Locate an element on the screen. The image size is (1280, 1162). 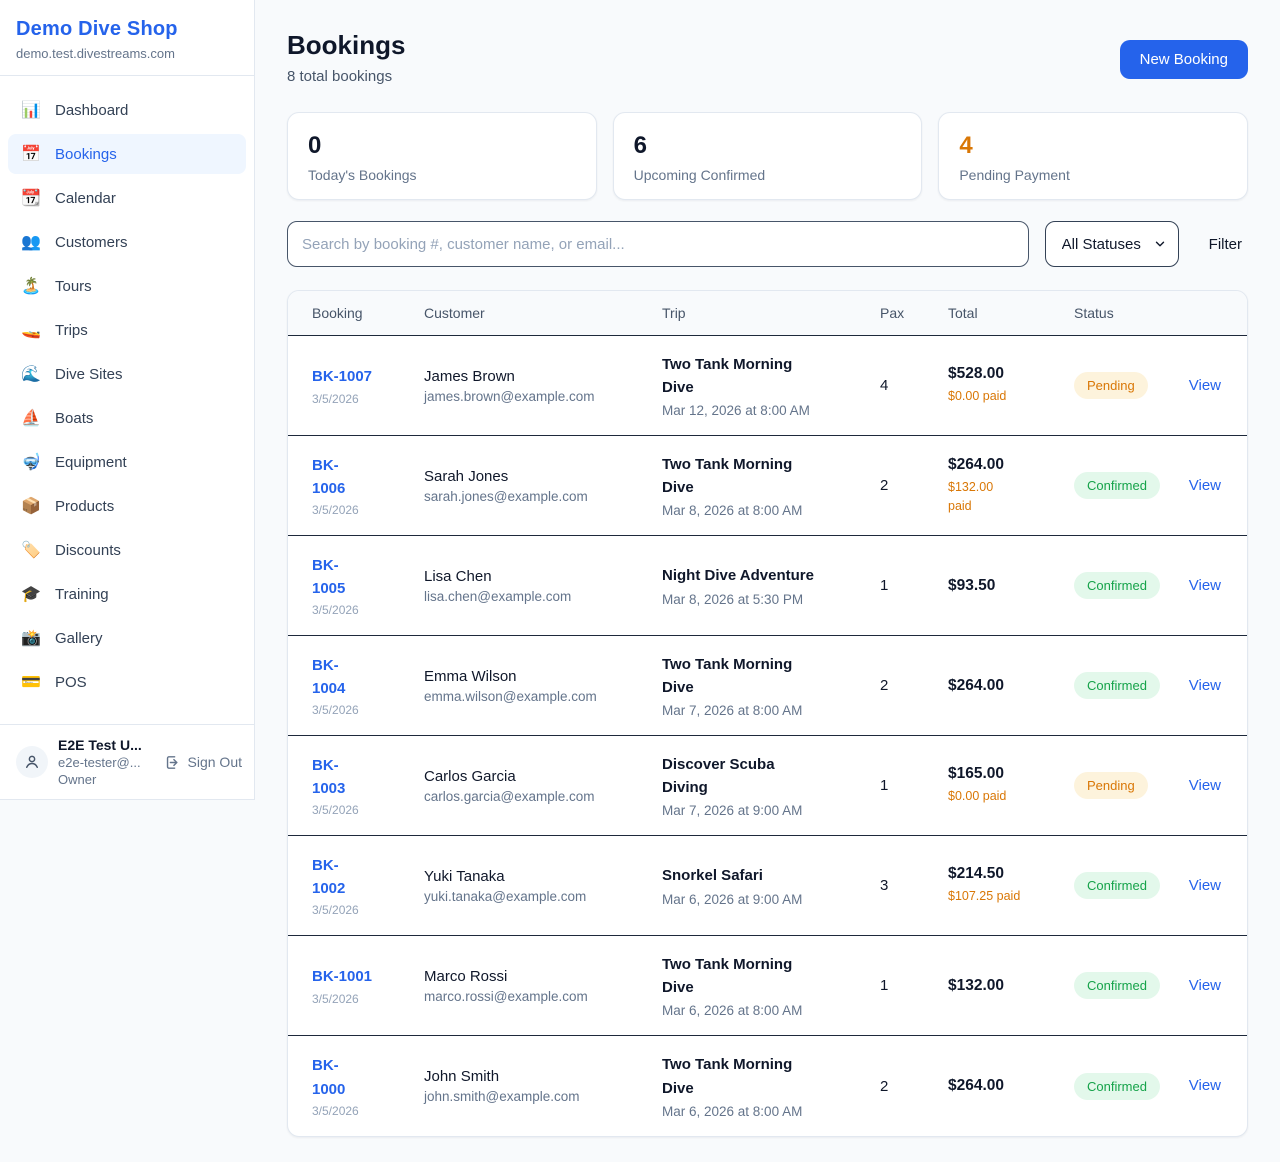
sidebar-item-equipment: 🤿 Equipment is located at coordinates (127, 462).